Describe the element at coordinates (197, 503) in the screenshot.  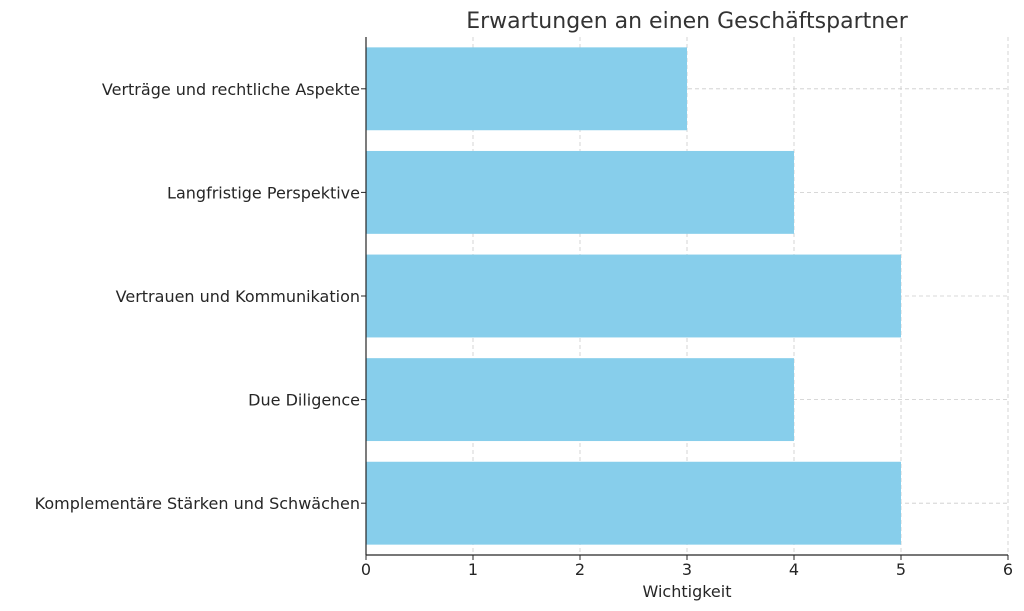
I see `category-label: Komplementäre Stärken und Schwächen` at that location.